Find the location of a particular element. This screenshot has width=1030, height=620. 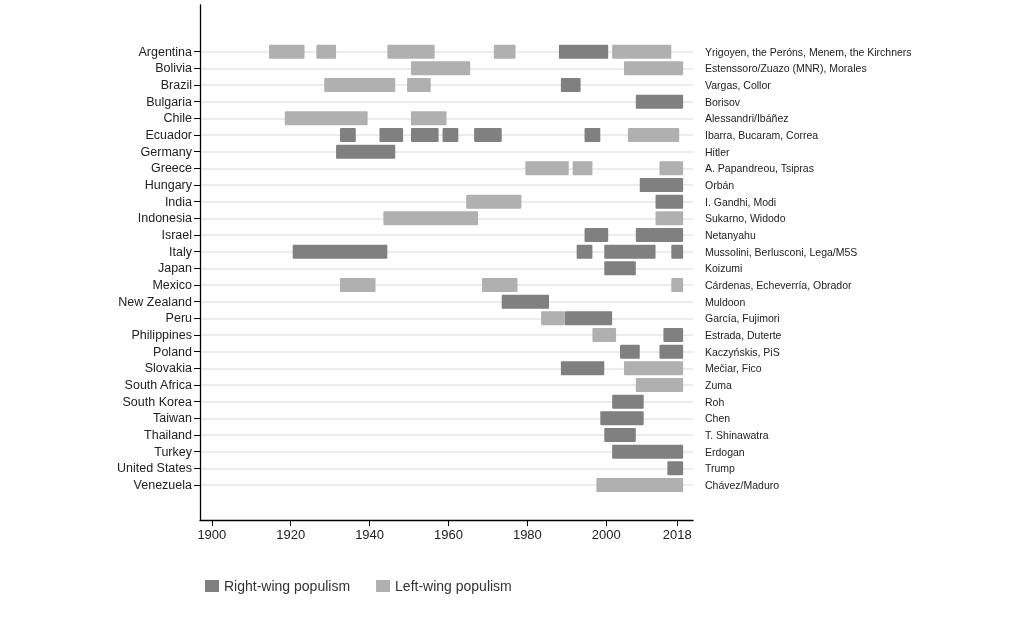

y-tick-label: Germany is located at coordinates (166, 151).